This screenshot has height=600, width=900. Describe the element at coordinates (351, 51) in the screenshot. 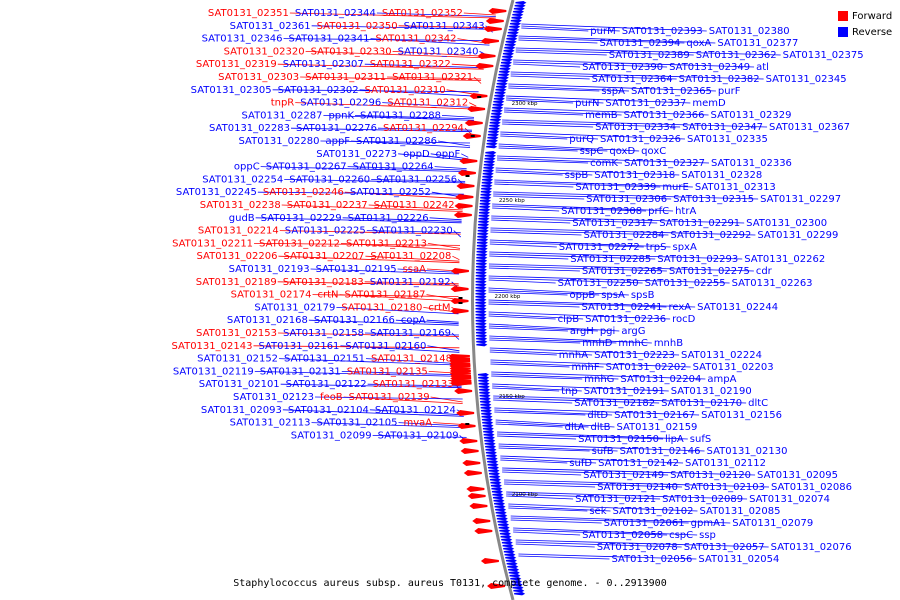

I see `gene-label-left: SAT0131_02330` at that location.